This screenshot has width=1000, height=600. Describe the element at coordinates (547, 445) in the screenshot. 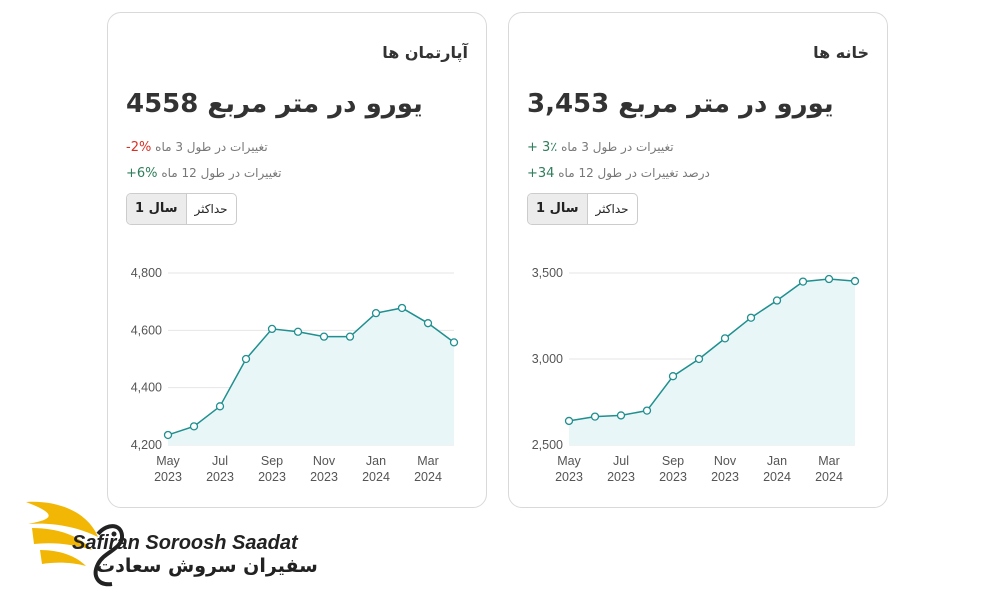

I see `y-tick-label: 2,500` at that location.